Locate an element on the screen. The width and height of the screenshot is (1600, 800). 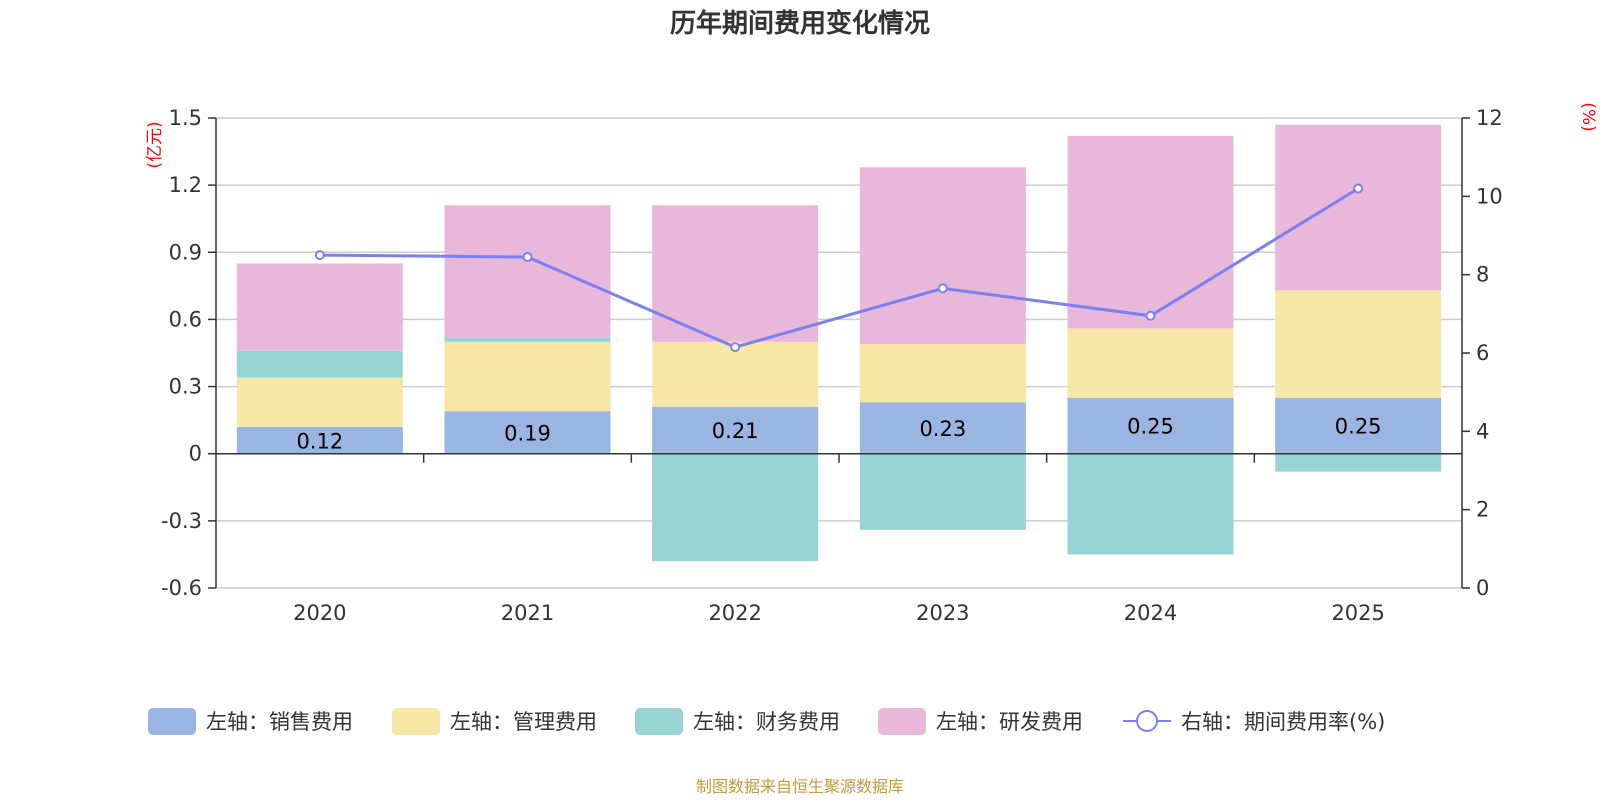
left-axis-unit: (亿元) is located at coordinates (155, 144).